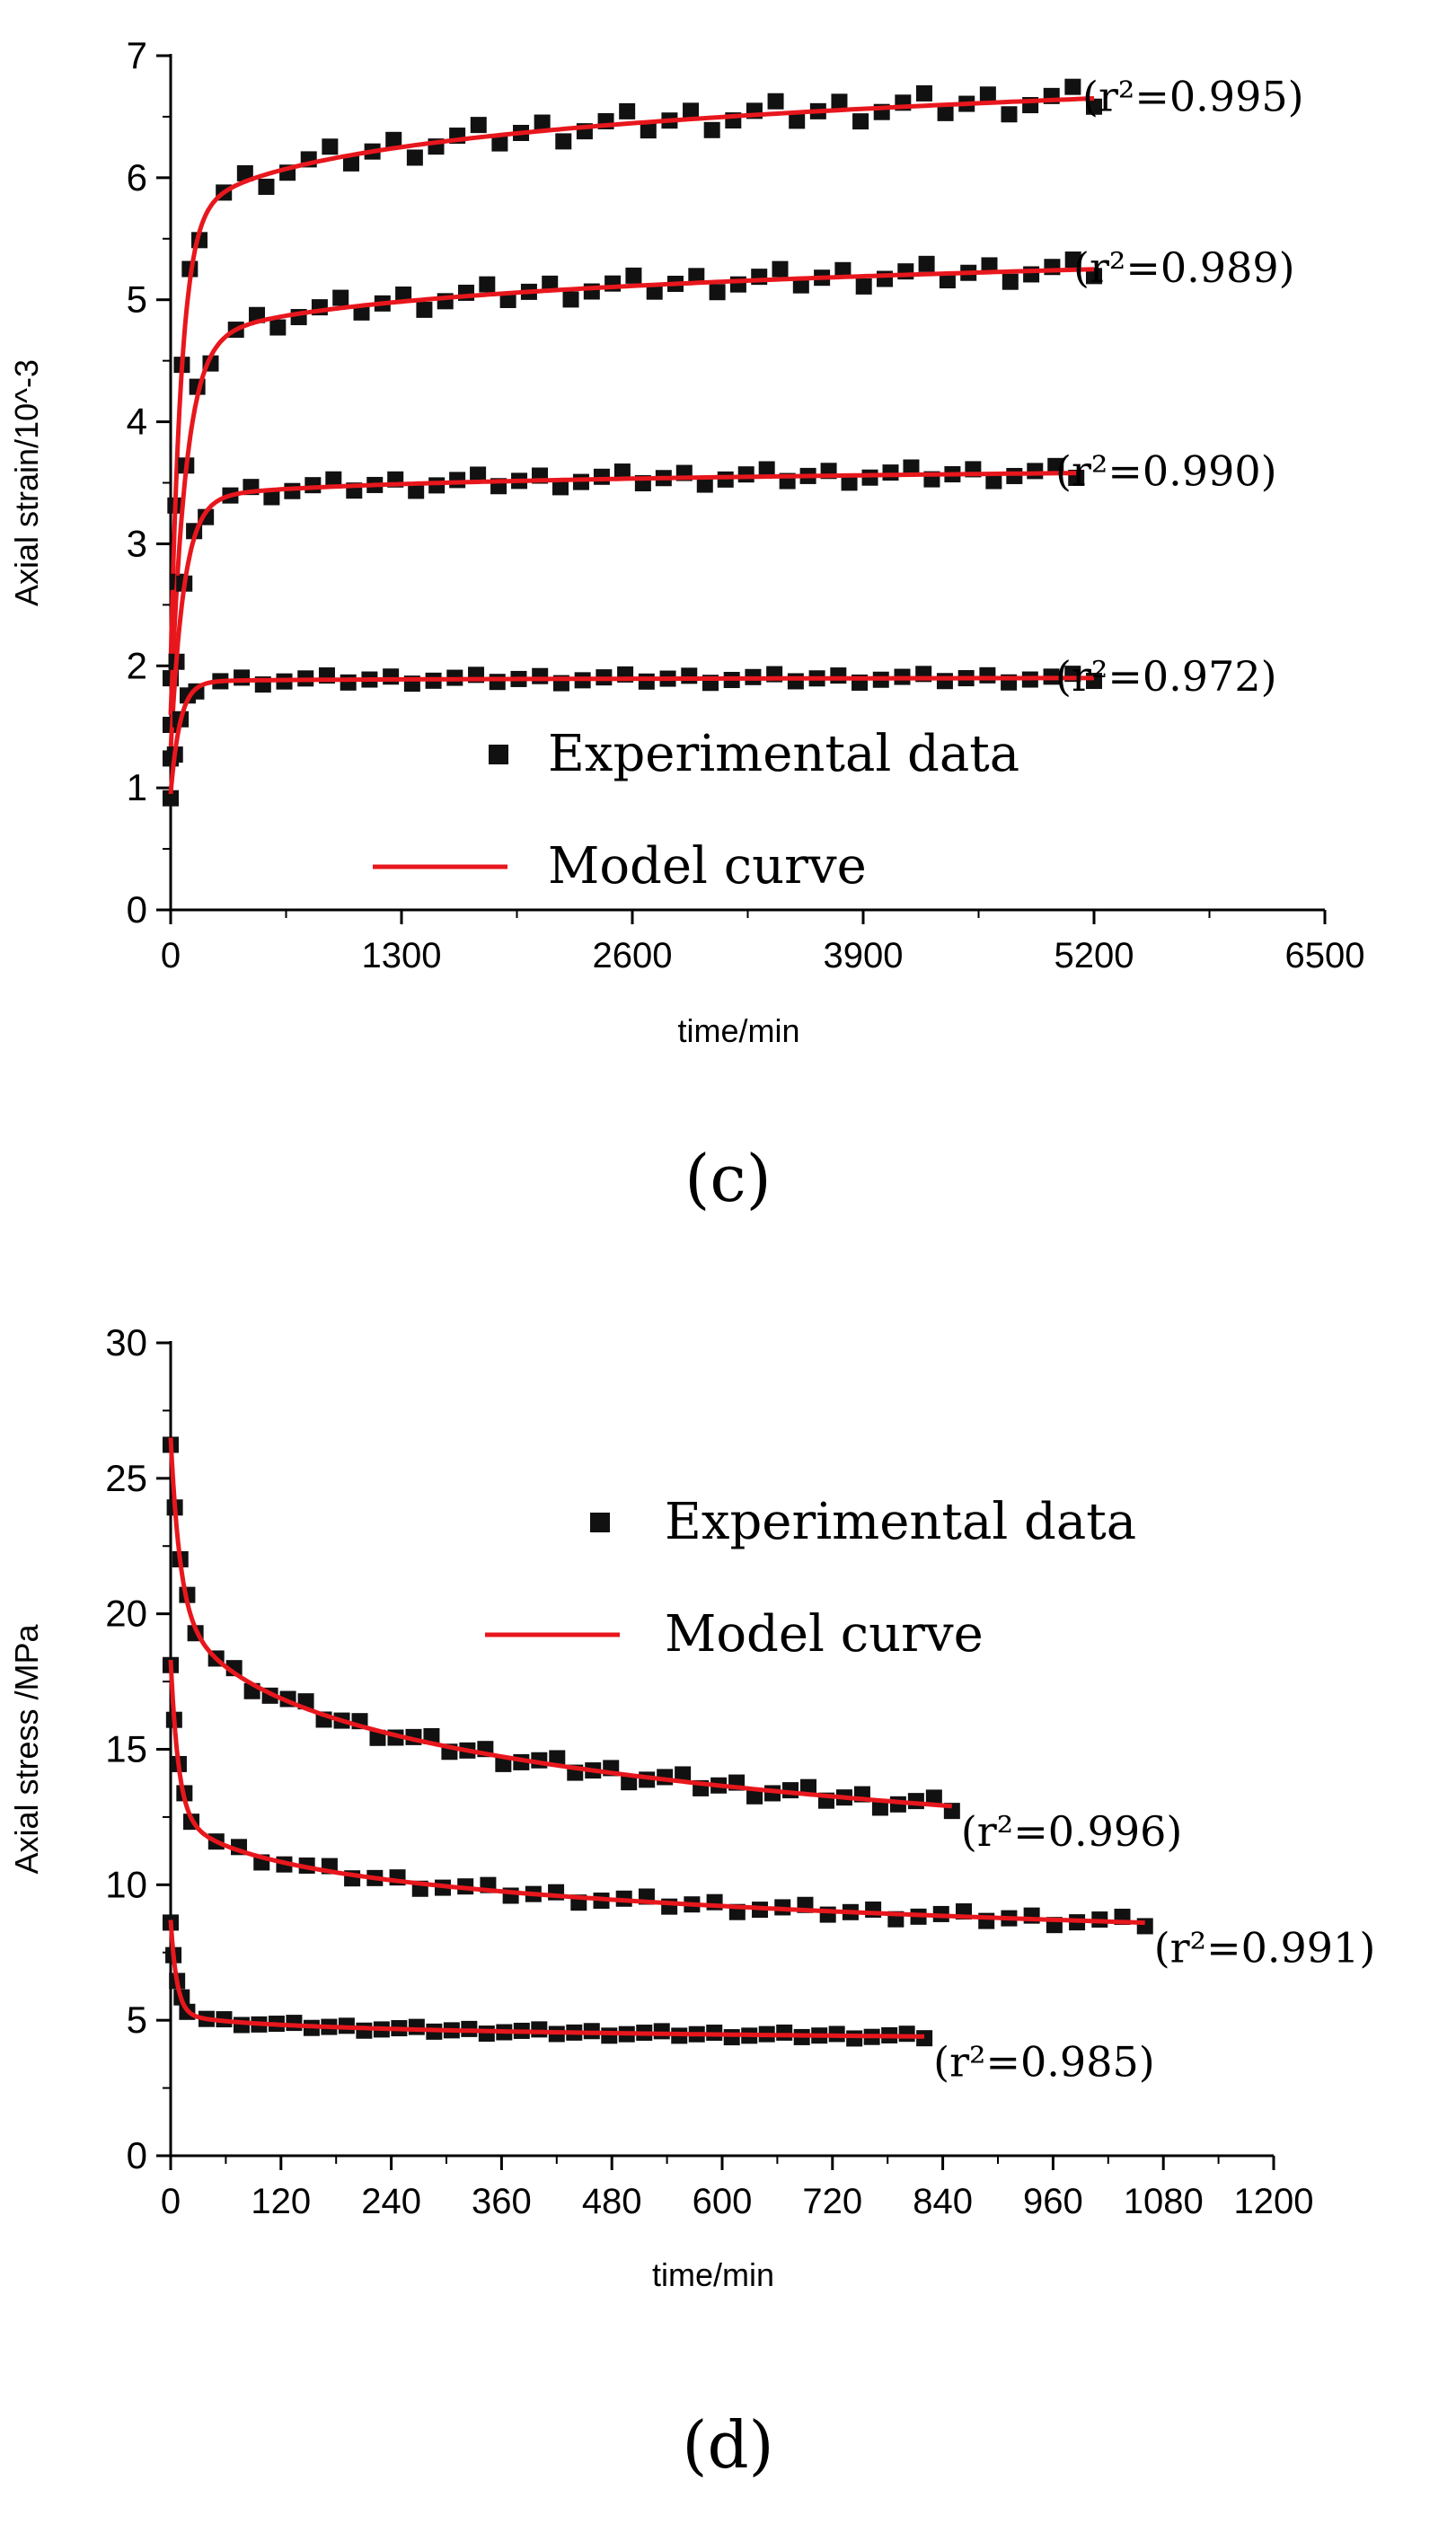 The height and width of the screenshot is (2524, 1456). What do you see at coordinates (1193, 97) in the screenshot?
I see `r2-annotation-1: (r²=0.995)` at bounding box center [1193, 97].